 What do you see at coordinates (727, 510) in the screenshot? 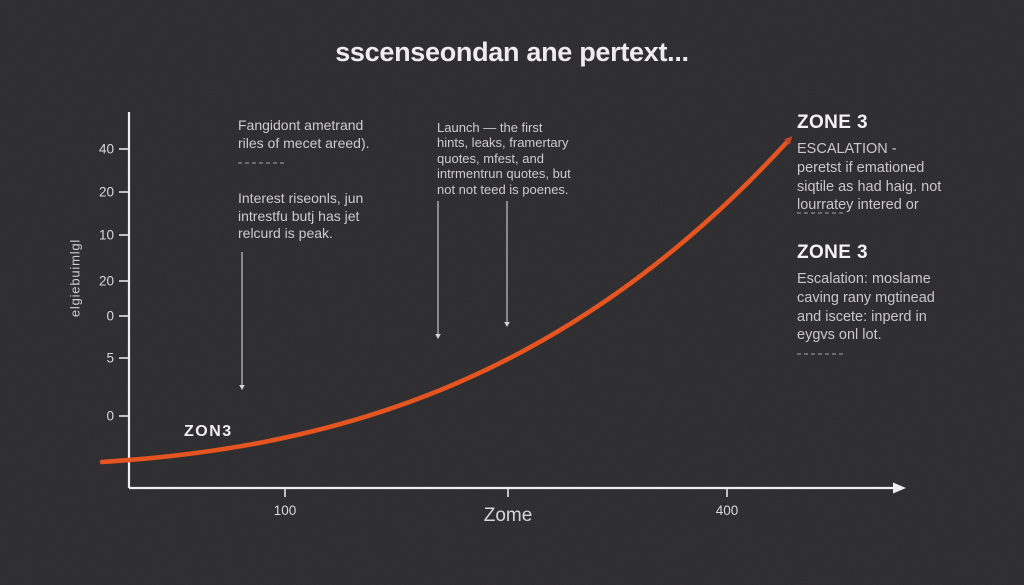
I see `svg-text: 400` at bounding box center [727, 510].